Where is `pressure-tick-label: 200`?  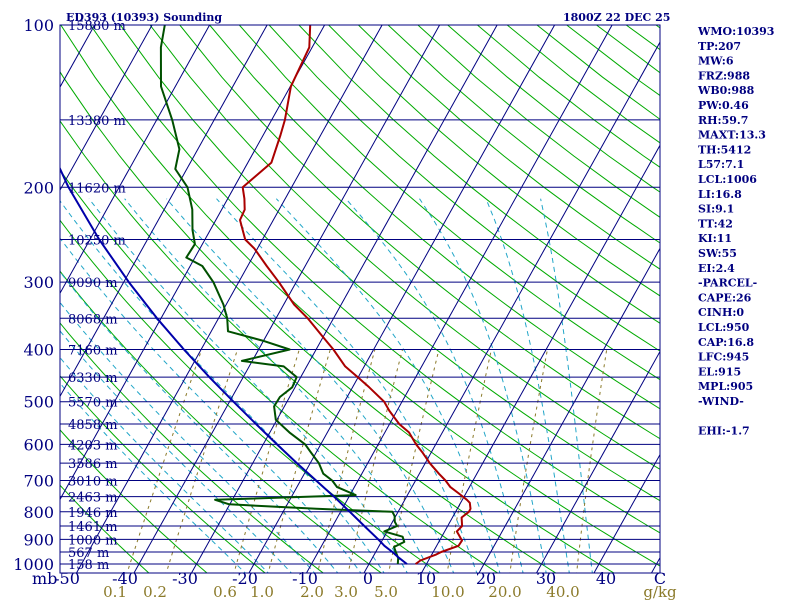
pressure-tick-label: 200 is located at coordinates (38, 187).